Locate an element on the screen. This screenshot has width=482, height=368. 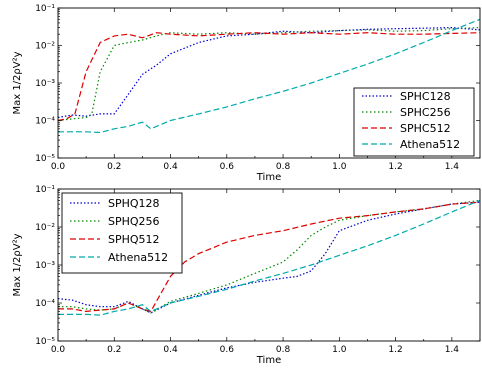
legend-label-sphc128: SPHC128 is located at coordinates (425, 96).